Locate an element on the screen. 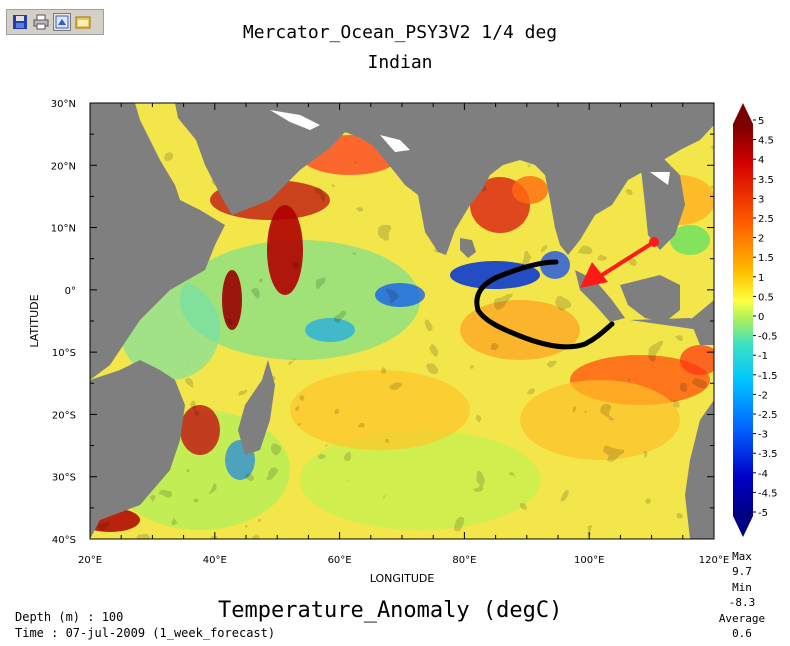 The height and width of the screenshot is (646, 790). stat-min-value: -8.3 is located at coordinates (742, 602).